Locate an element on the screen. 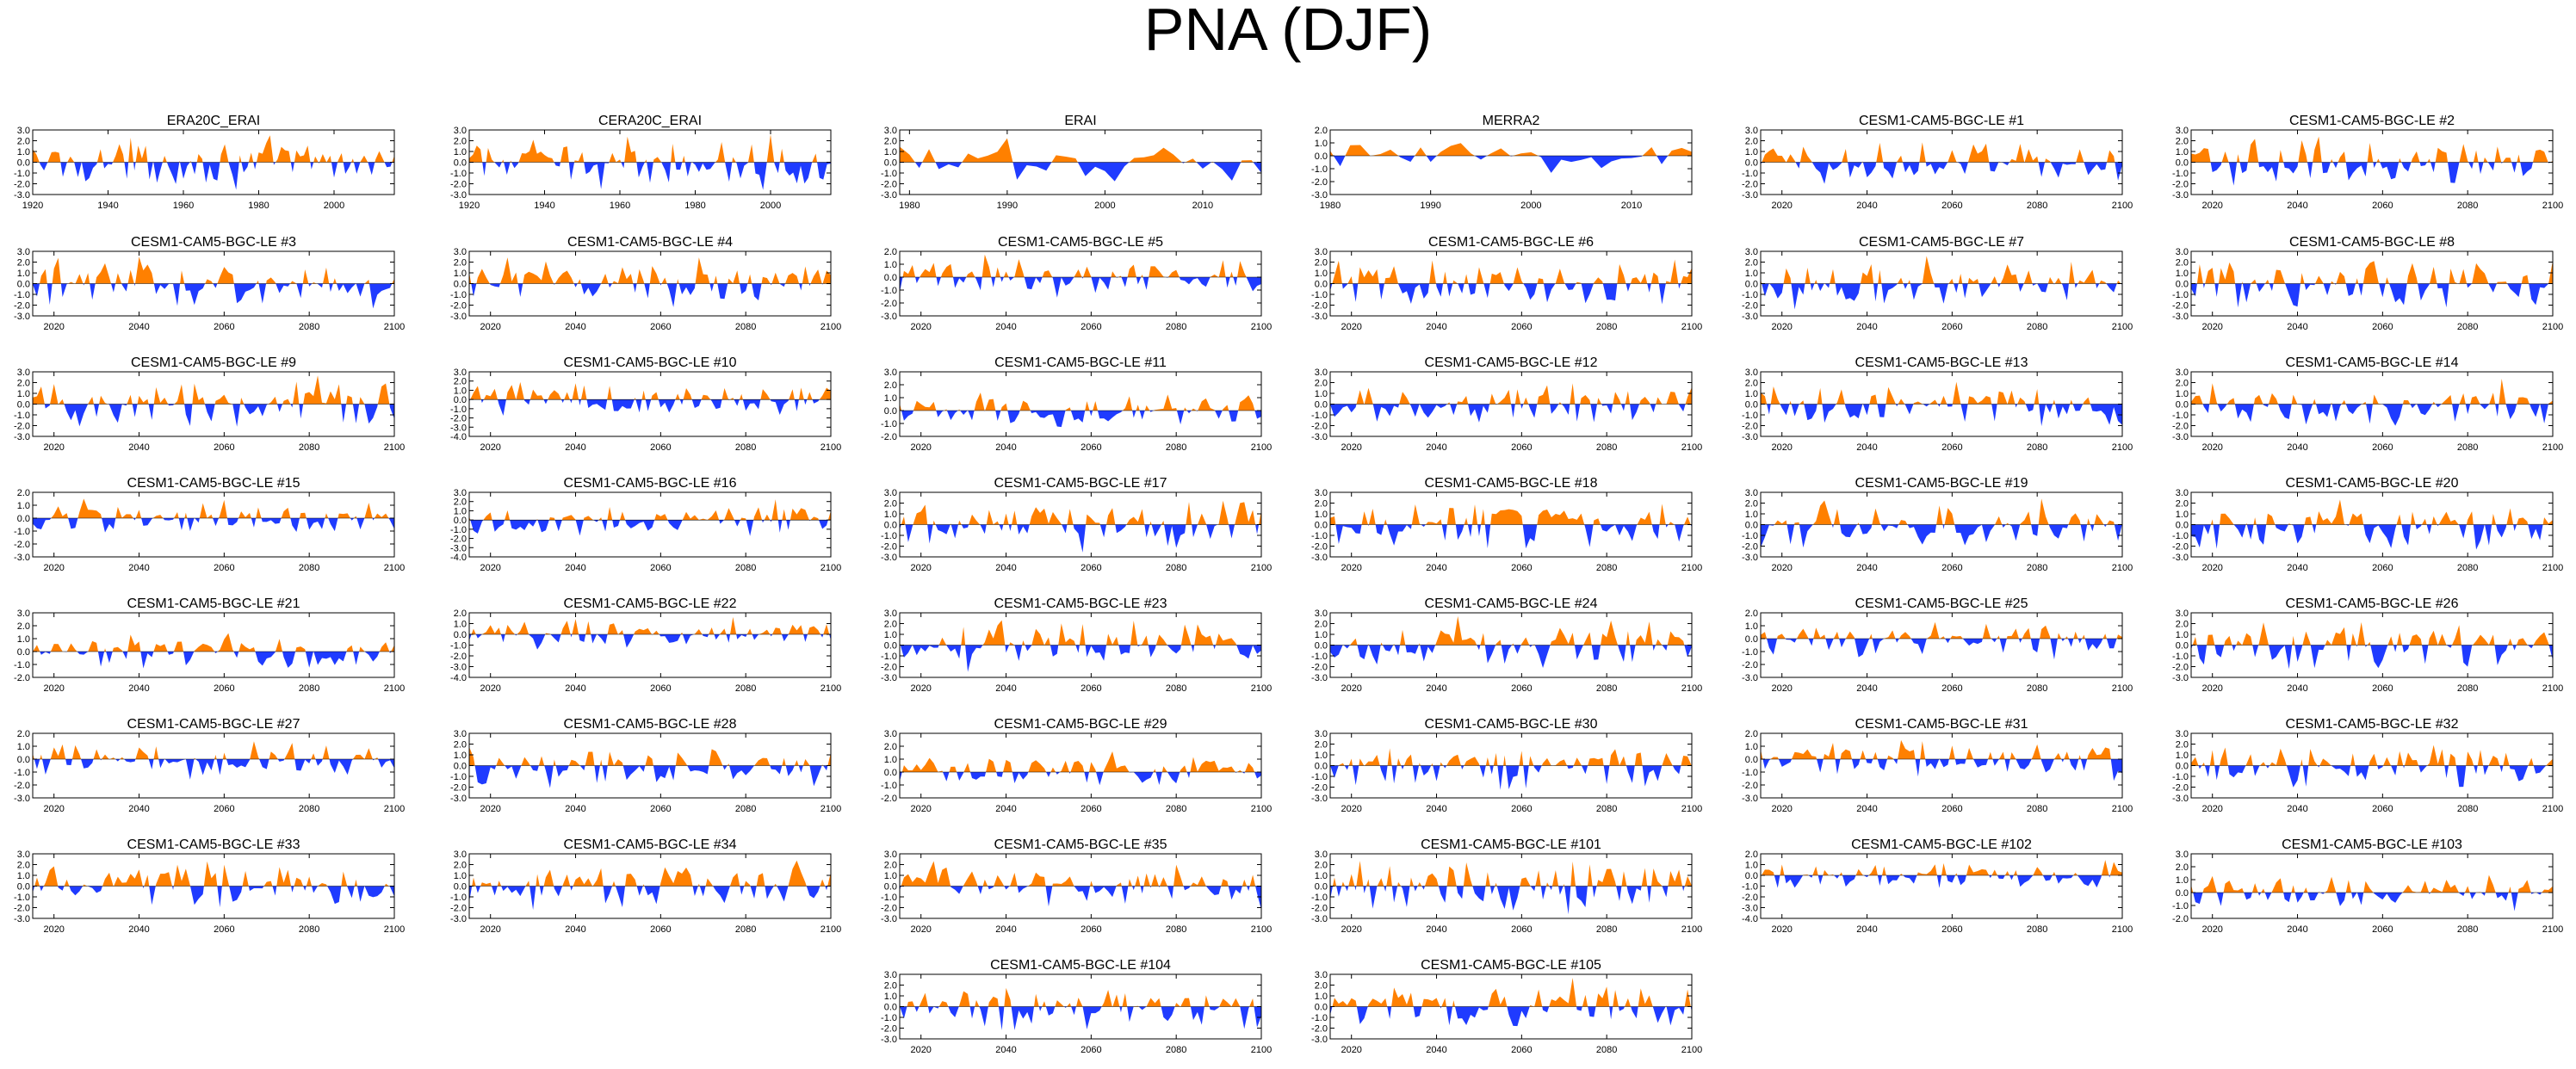  x-tick-label: 1940 is located at coordinates (544, 206).